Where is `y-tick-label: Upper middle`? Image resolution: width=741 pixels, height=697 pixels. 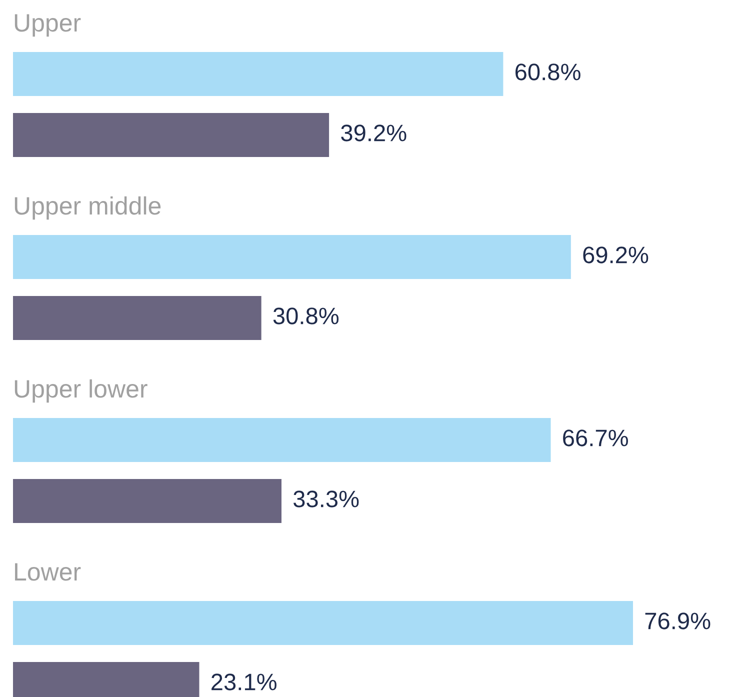
y-tick-label: Upper middle is located at coordinates (87, 208).